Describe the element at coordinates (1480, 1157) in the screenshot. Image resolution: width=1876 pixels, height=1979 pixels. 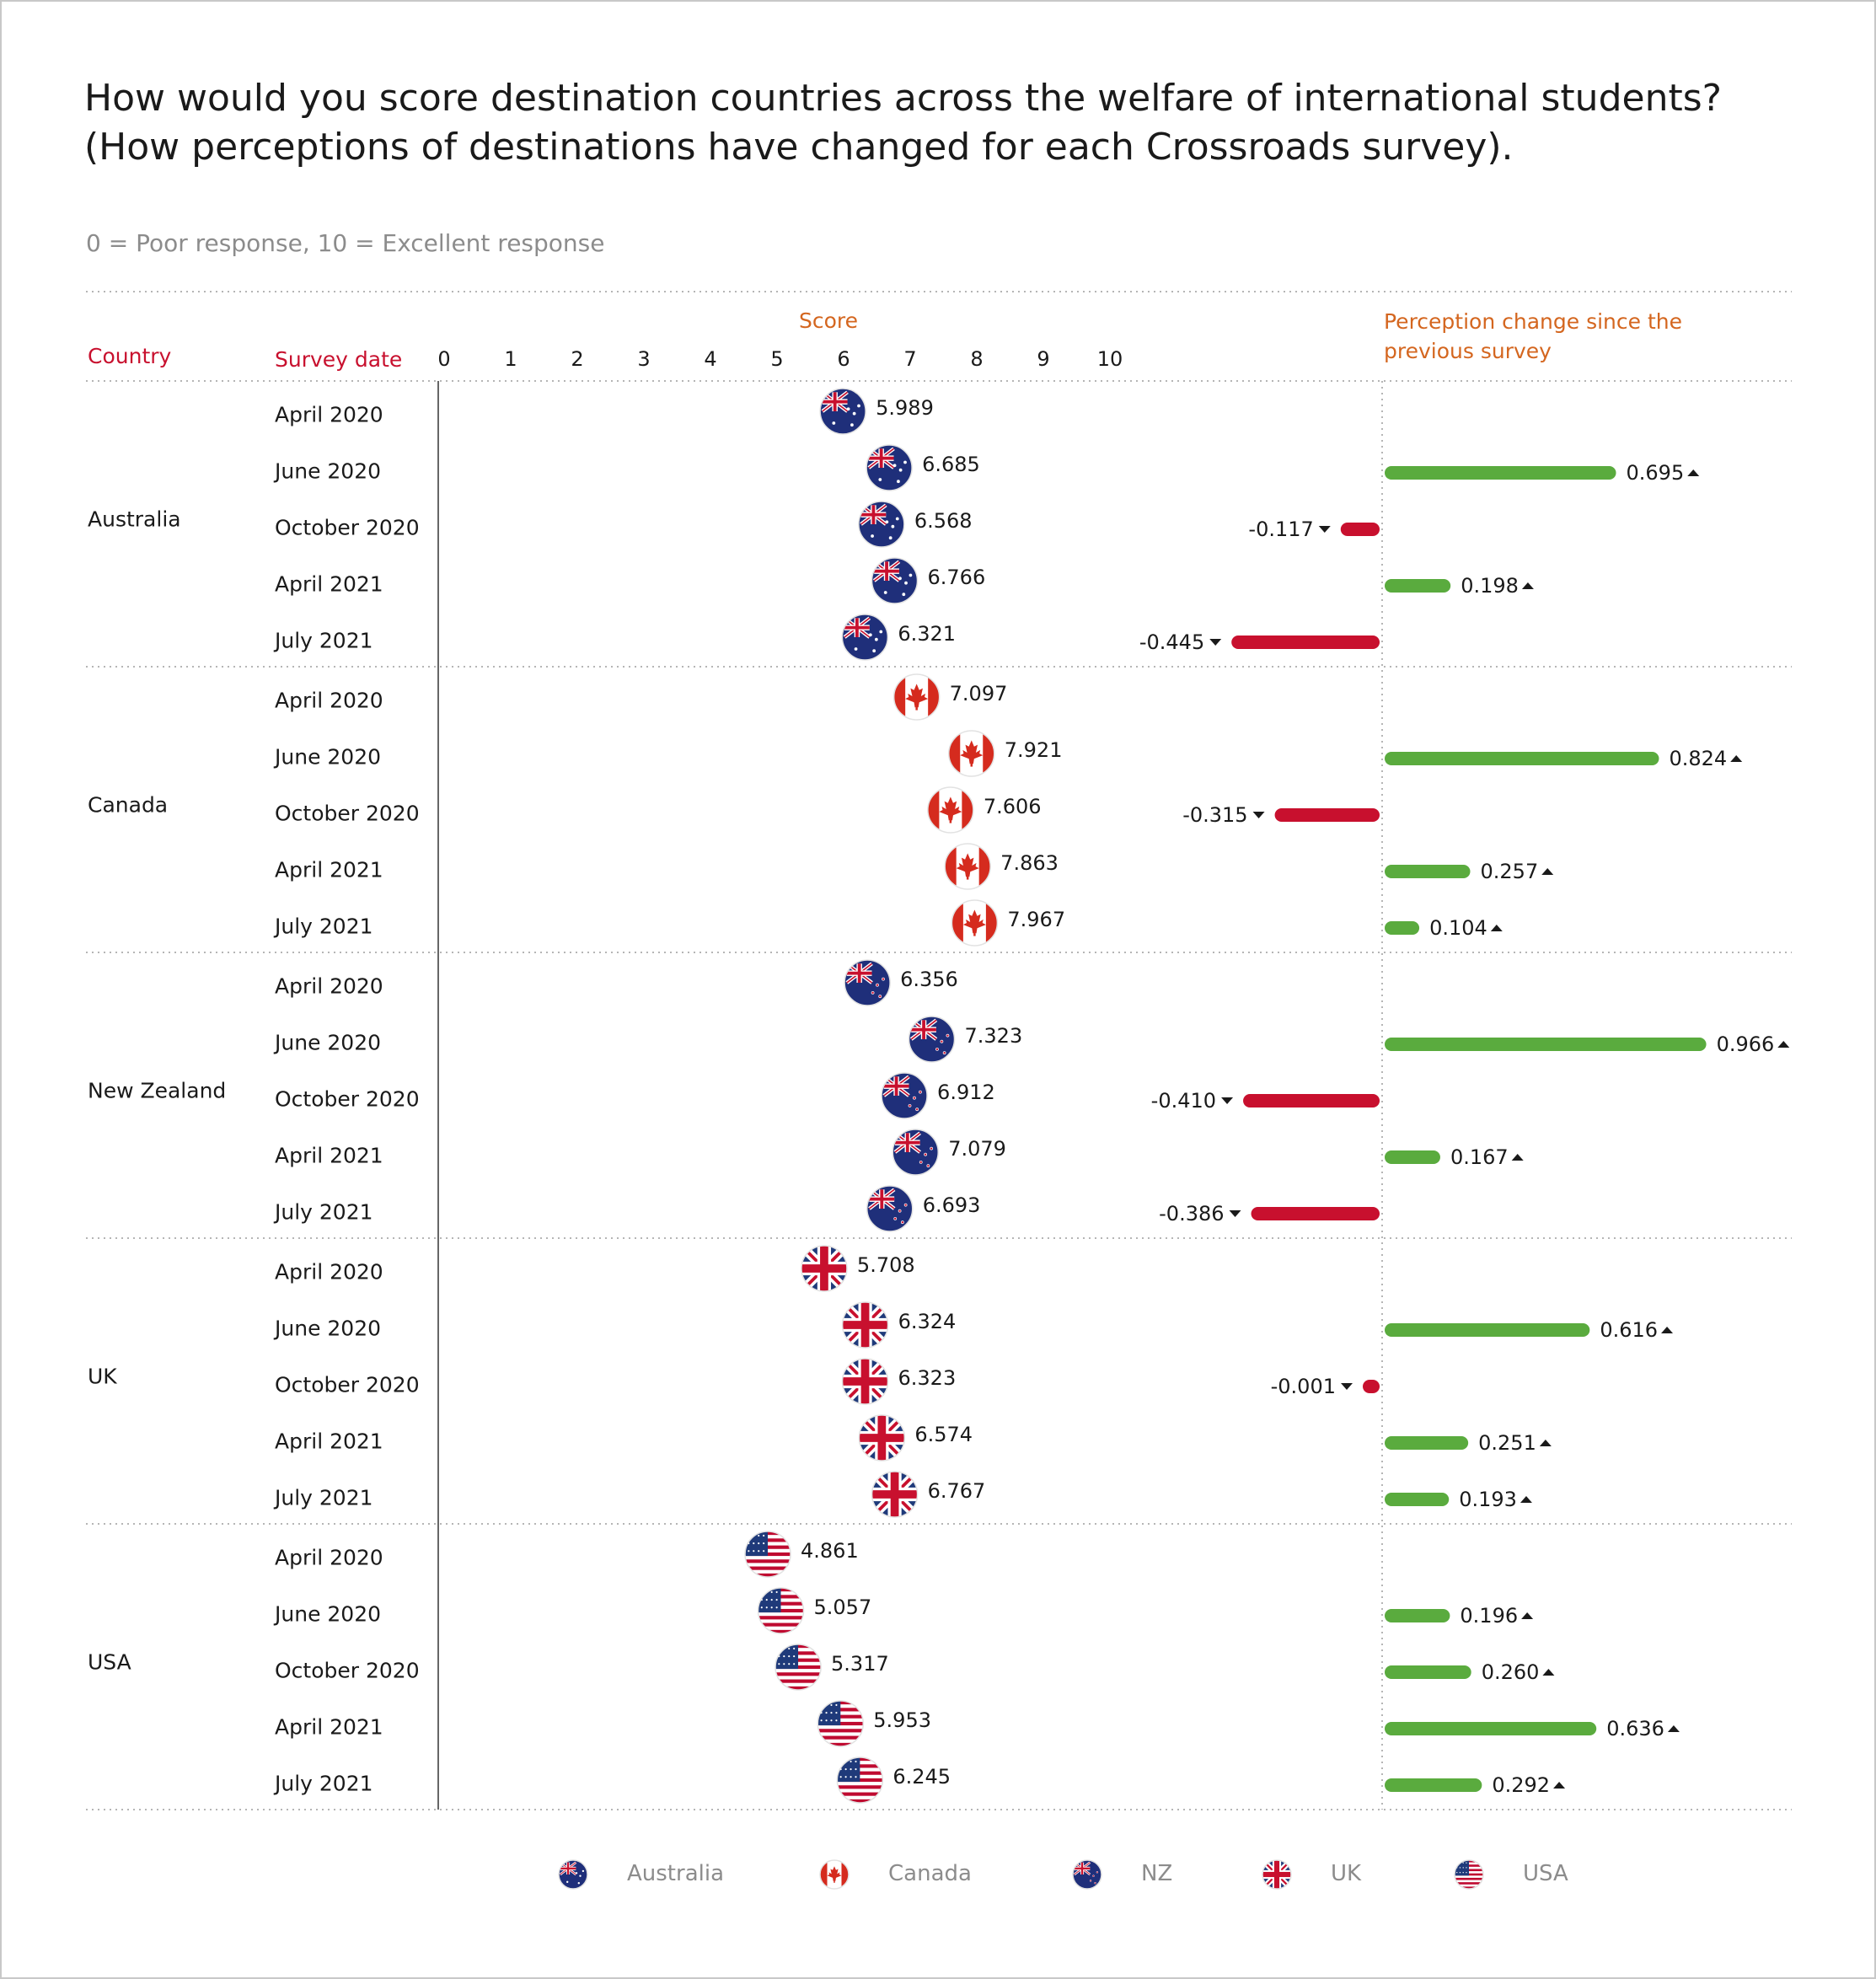
I see `change-label: 0.167` at that location.